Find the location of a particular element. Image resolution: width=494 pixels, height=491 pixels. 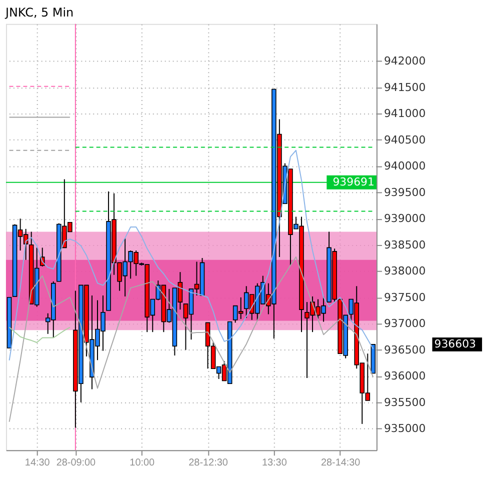

x-tick-label: 28-12:30 is located at coordinates (208, 463).